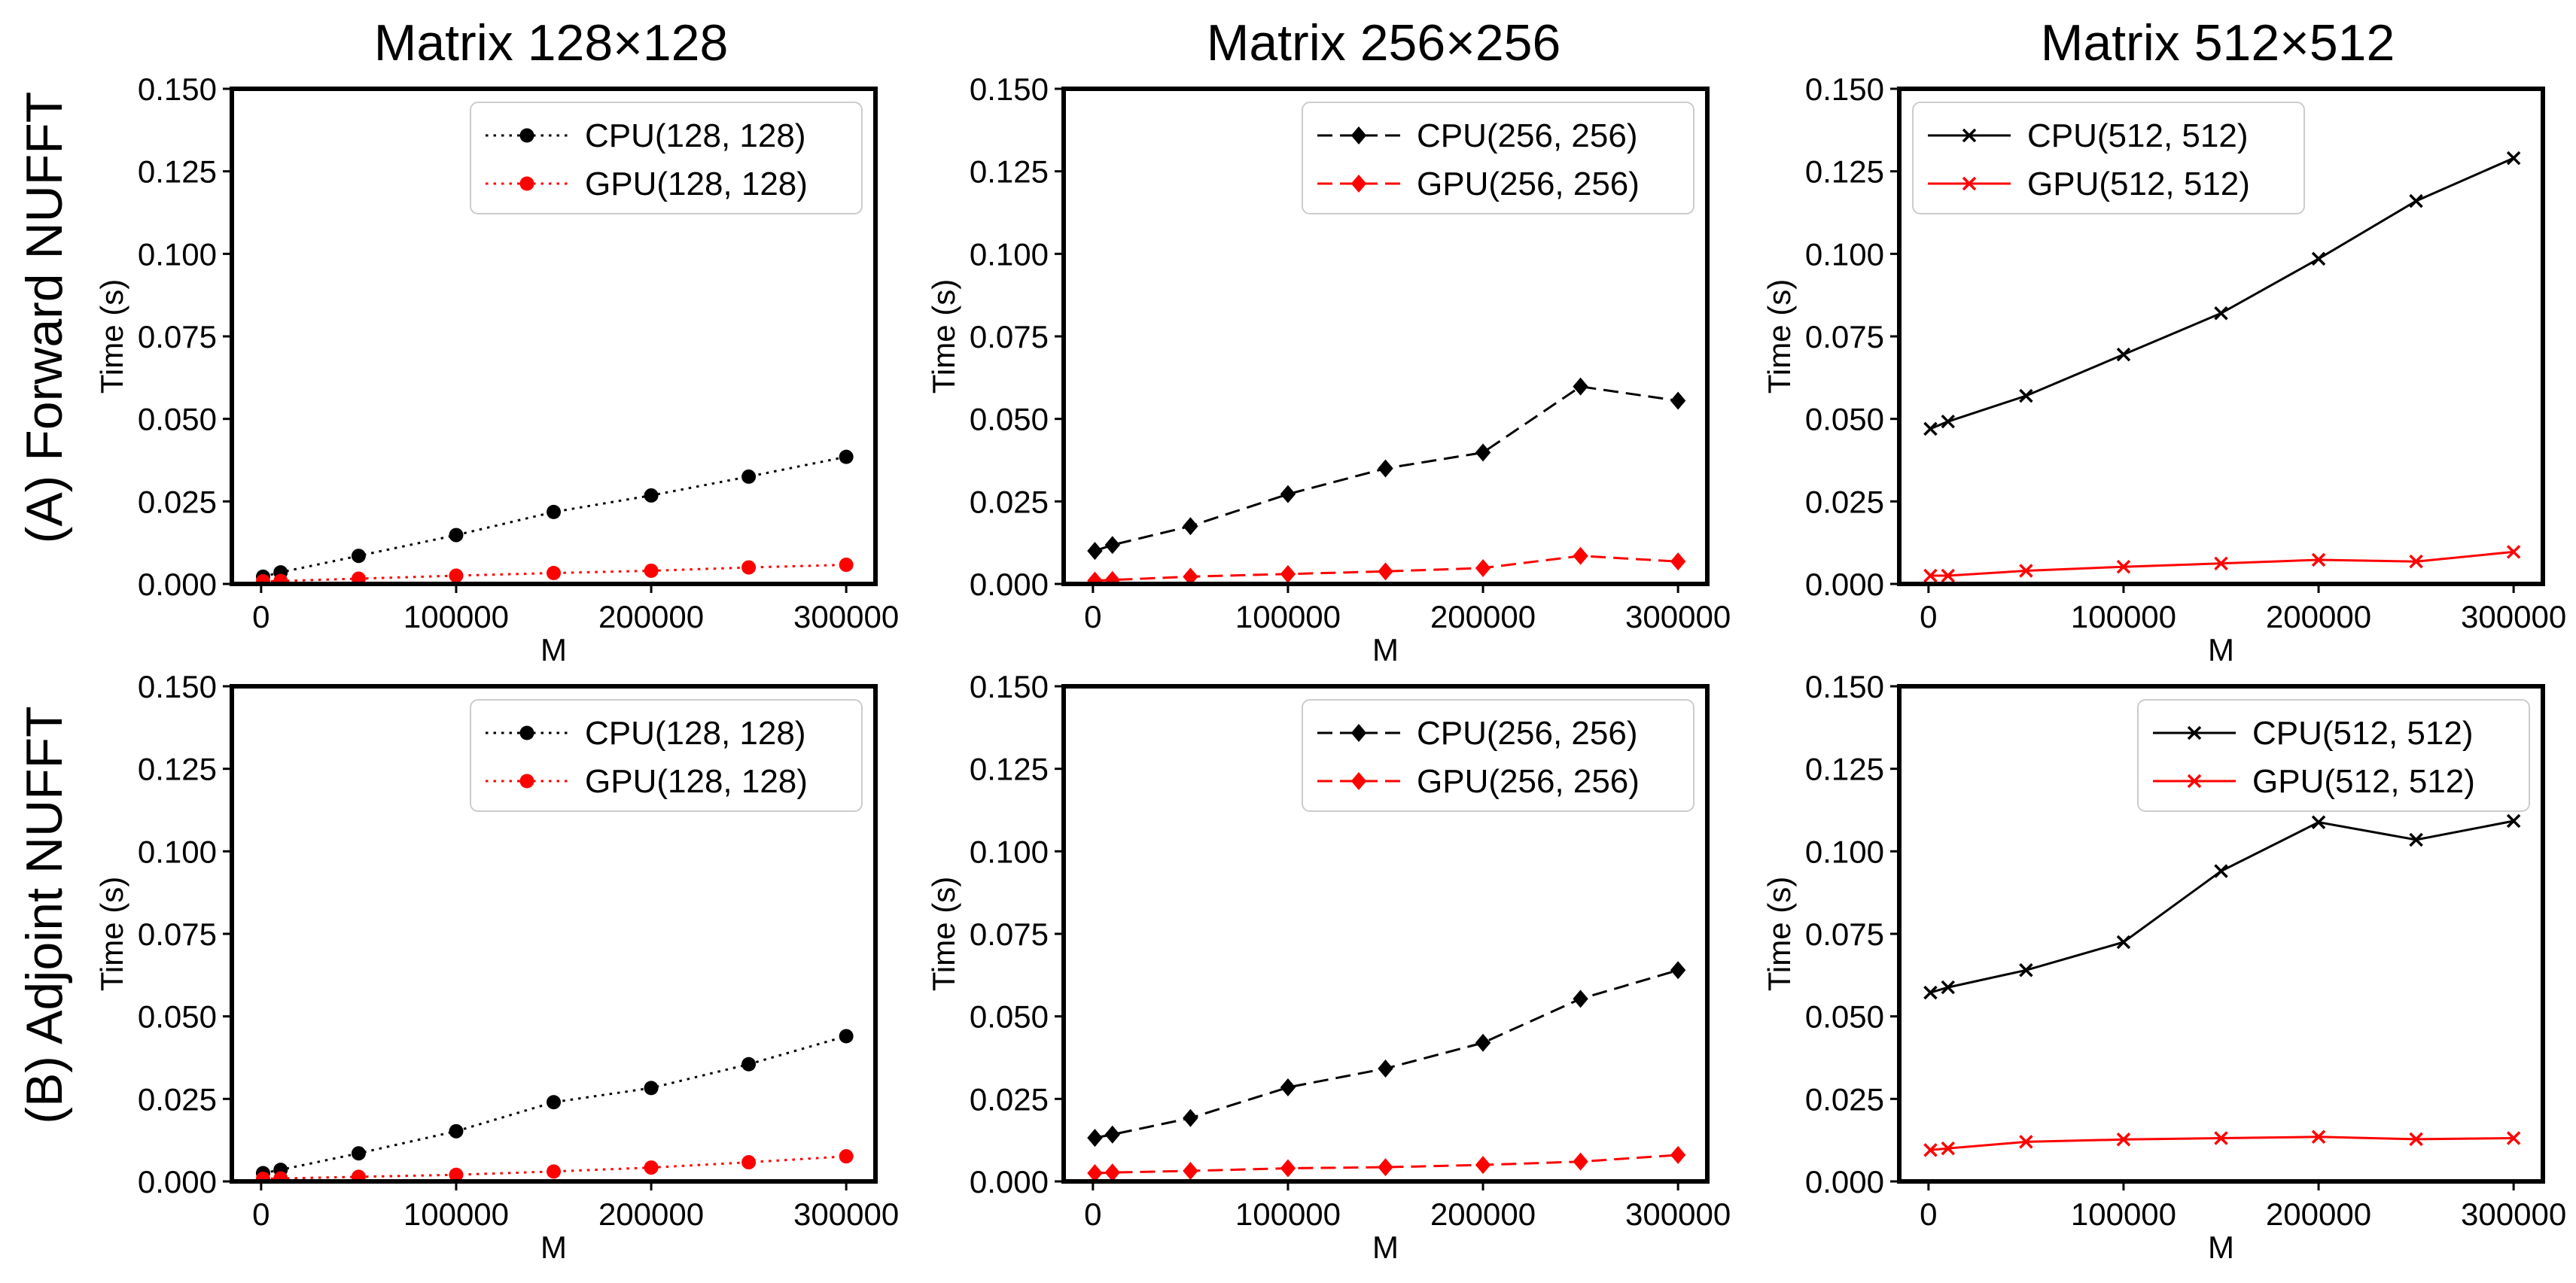  I want to click on legend-label: CPU(128, 128), so click(695, 733).